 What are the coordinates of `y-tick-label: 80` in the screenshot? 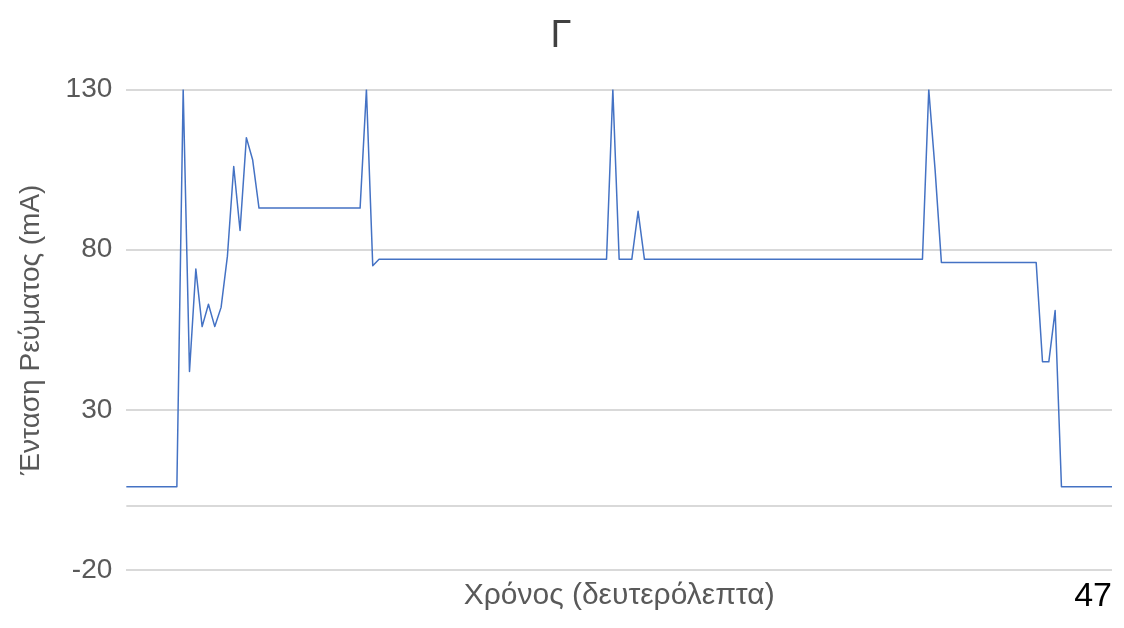 It's located at (97, 248).